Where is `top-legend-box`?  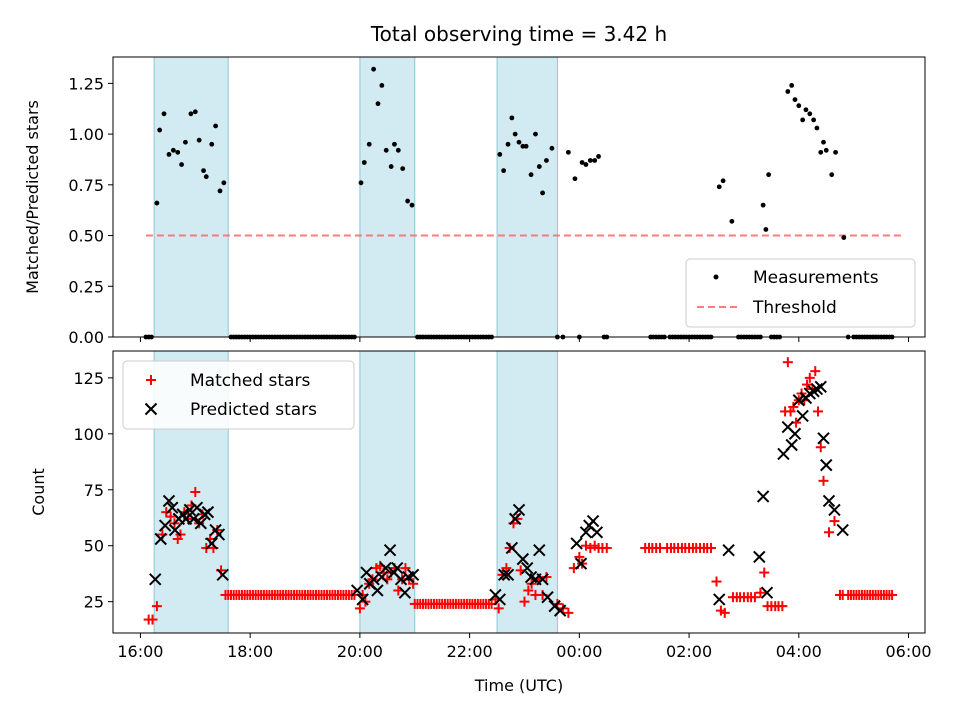 top-legend-box is located at coordinates (800, 293).